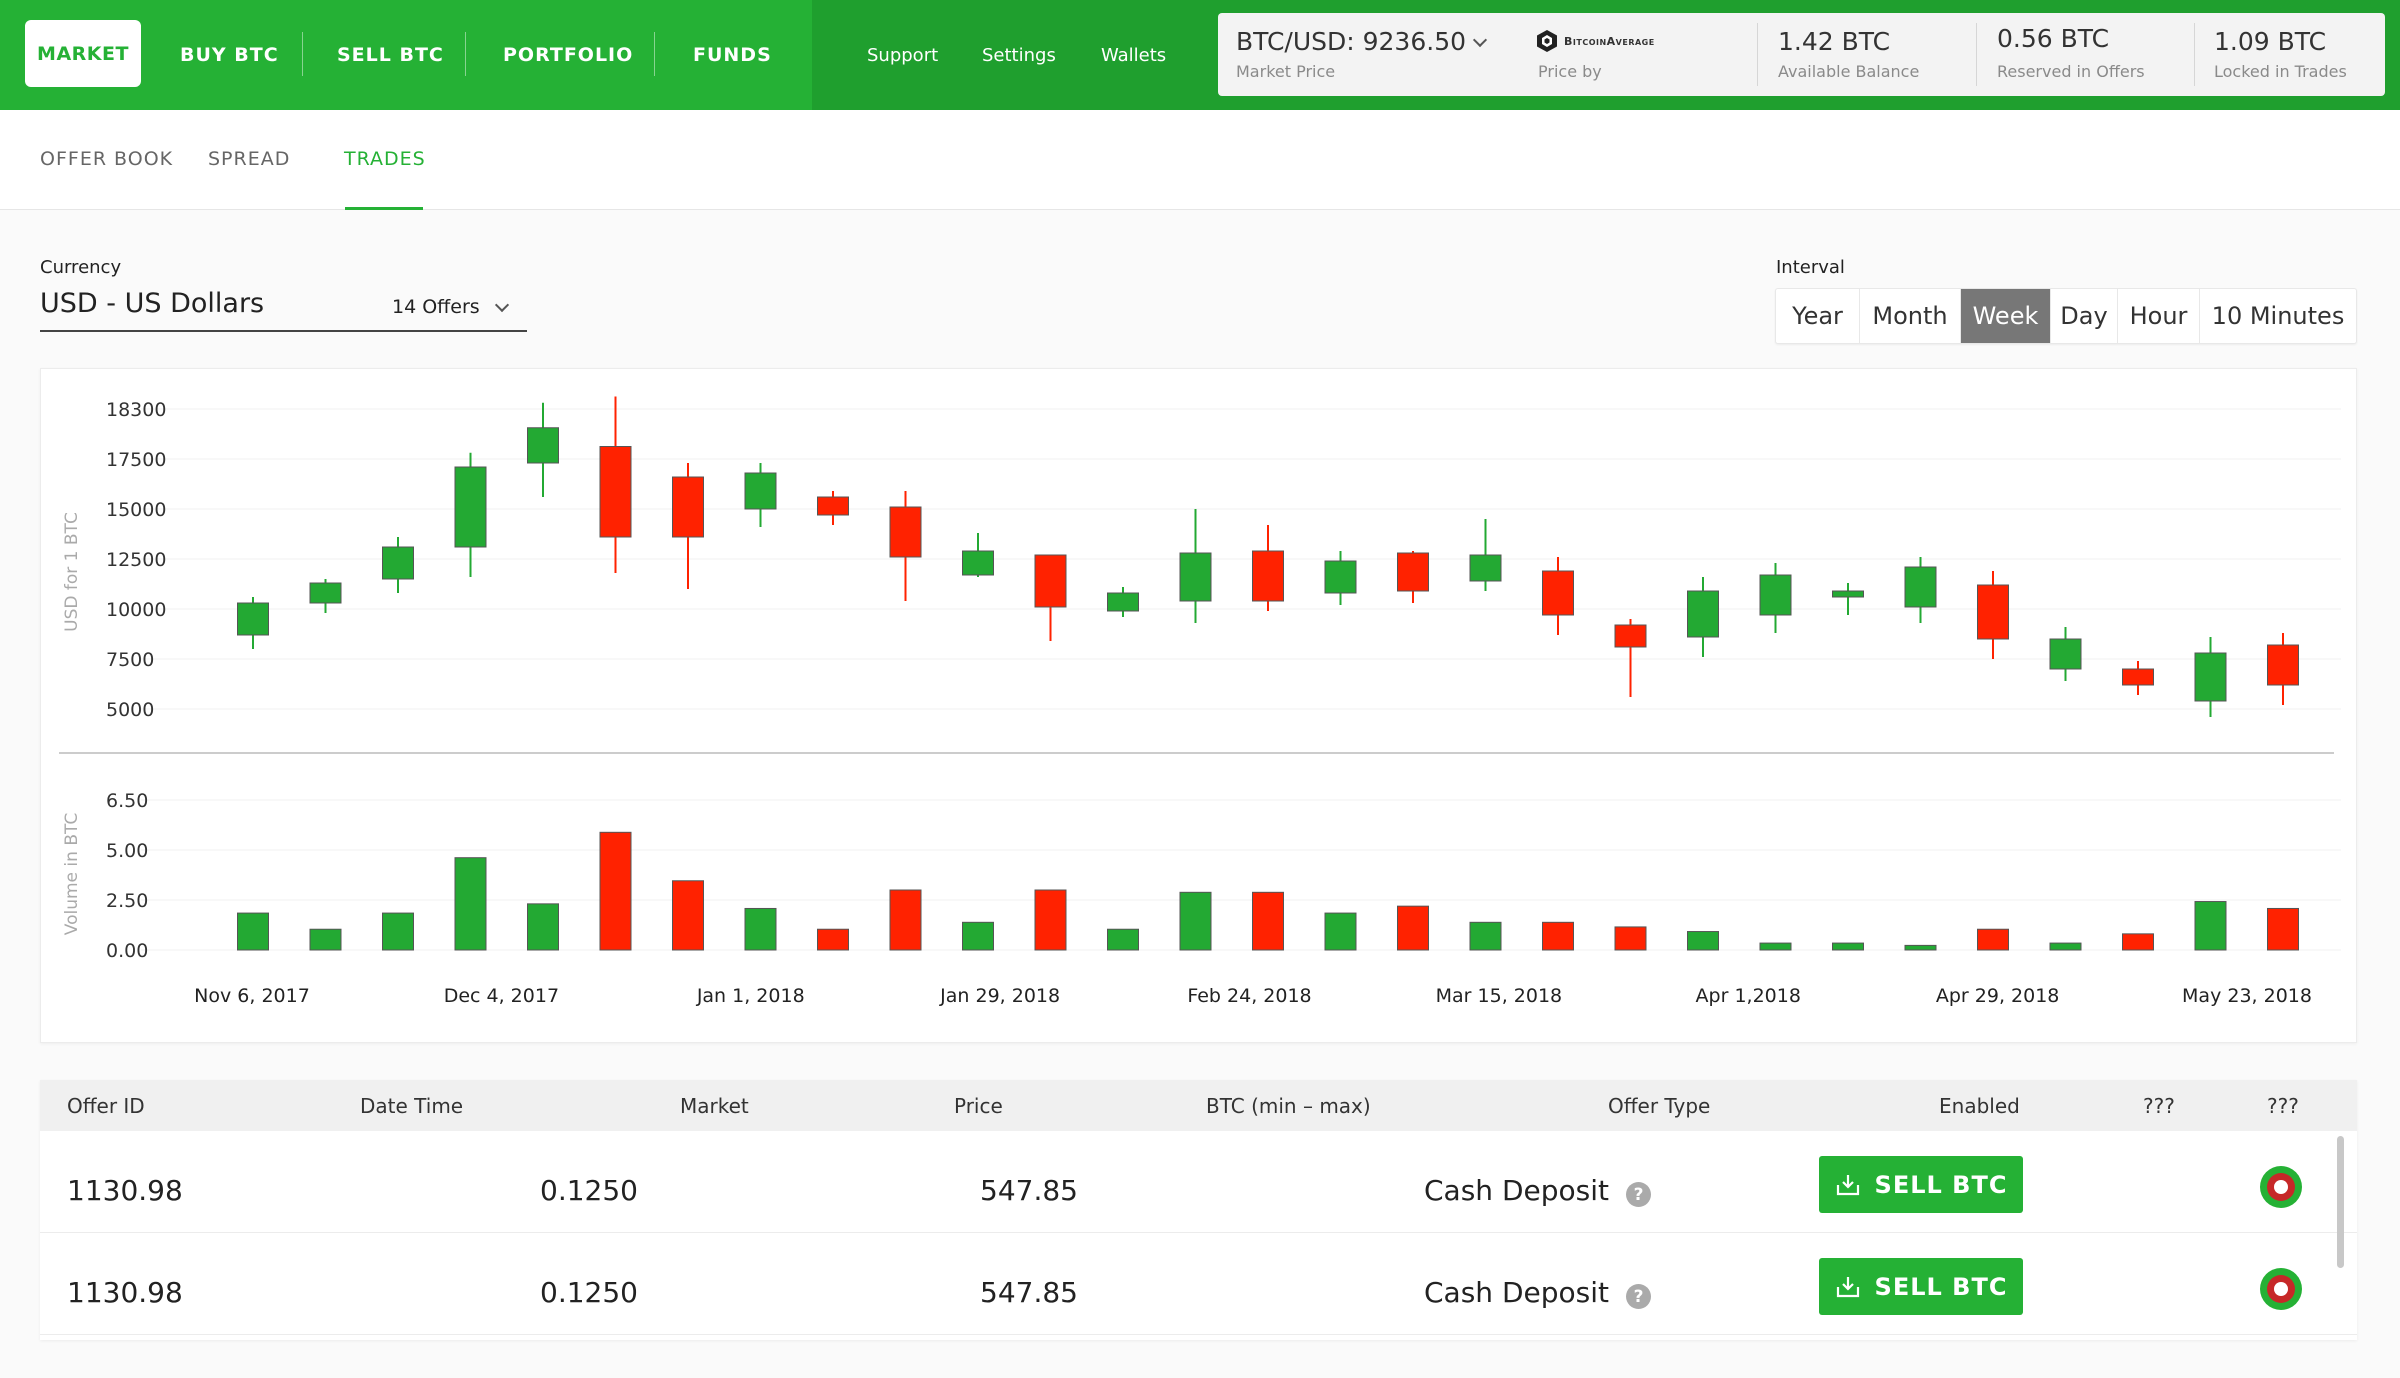 This screenshot has width=2400, height=1378. What do you see at coordinates (2340, 1202) in the screenshot?
I see `table-scrollbar` at bounding box center [2340, 1202].